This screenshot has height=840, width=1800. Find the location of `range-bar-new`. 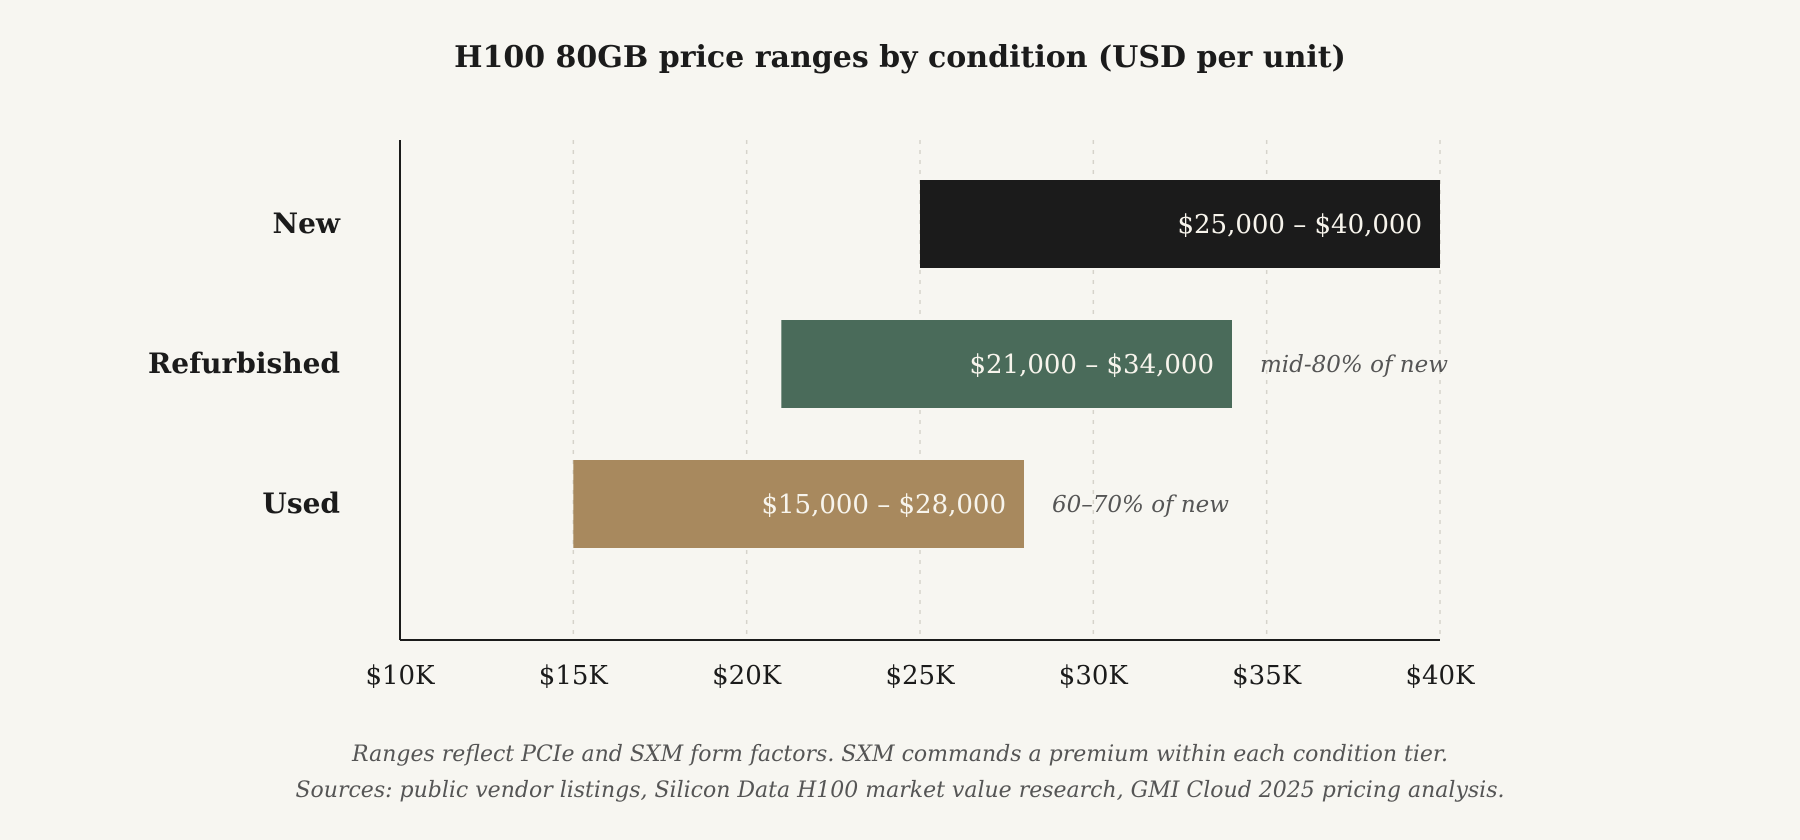

range-bar-new is located at coordinates (1180, 224).